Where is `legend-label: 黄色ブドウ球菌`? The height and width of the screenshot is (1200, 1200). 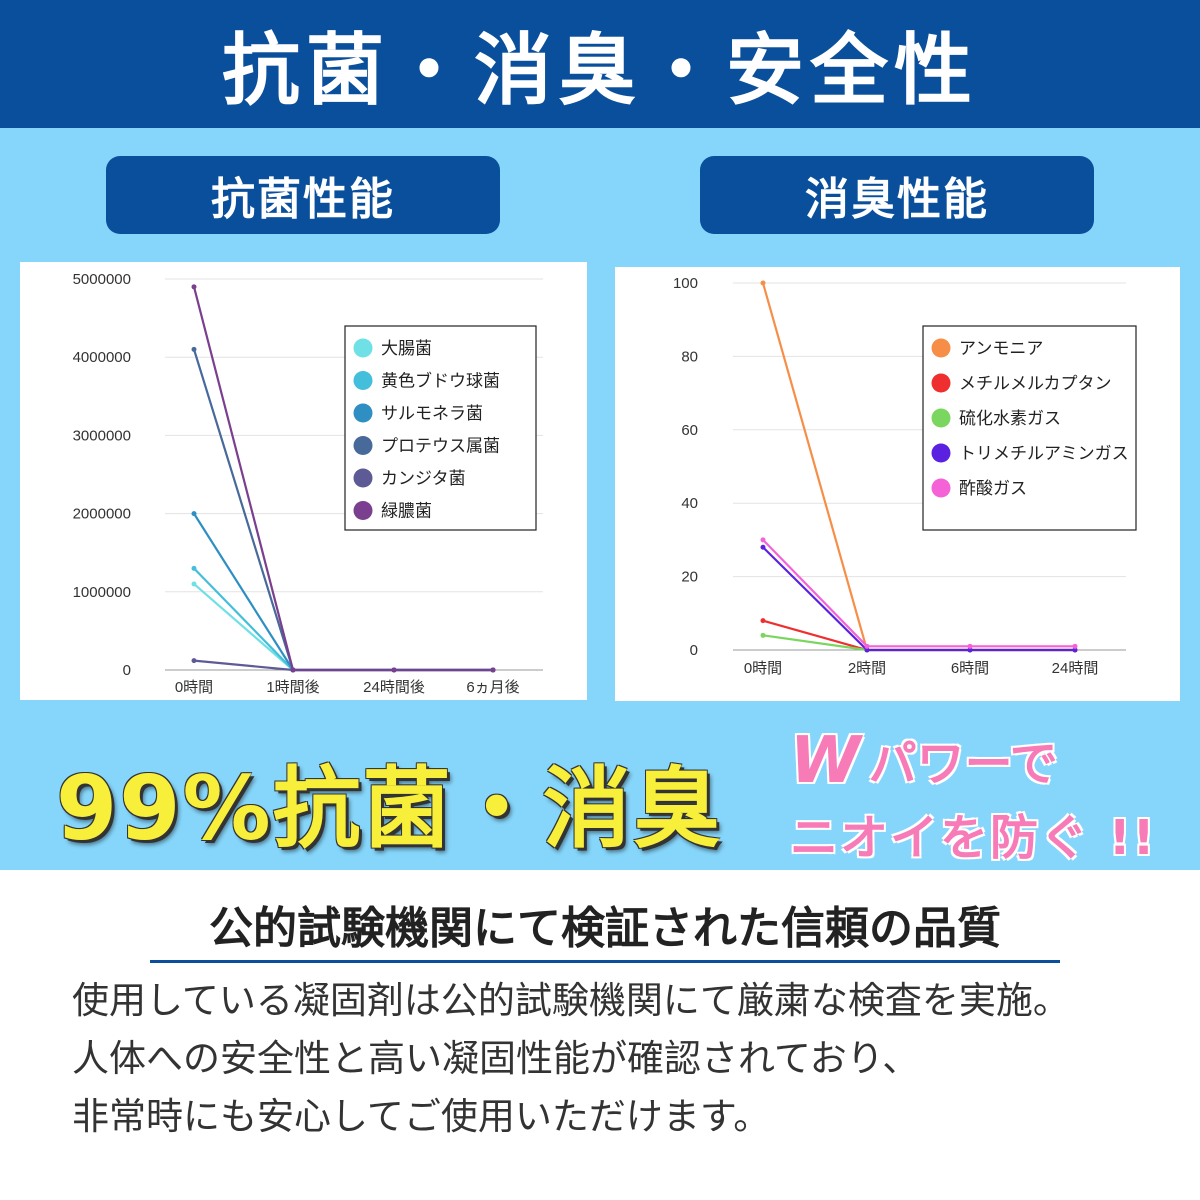 legend-label: 黄色ブドウ球菌 is located at coordinates (440, 381).